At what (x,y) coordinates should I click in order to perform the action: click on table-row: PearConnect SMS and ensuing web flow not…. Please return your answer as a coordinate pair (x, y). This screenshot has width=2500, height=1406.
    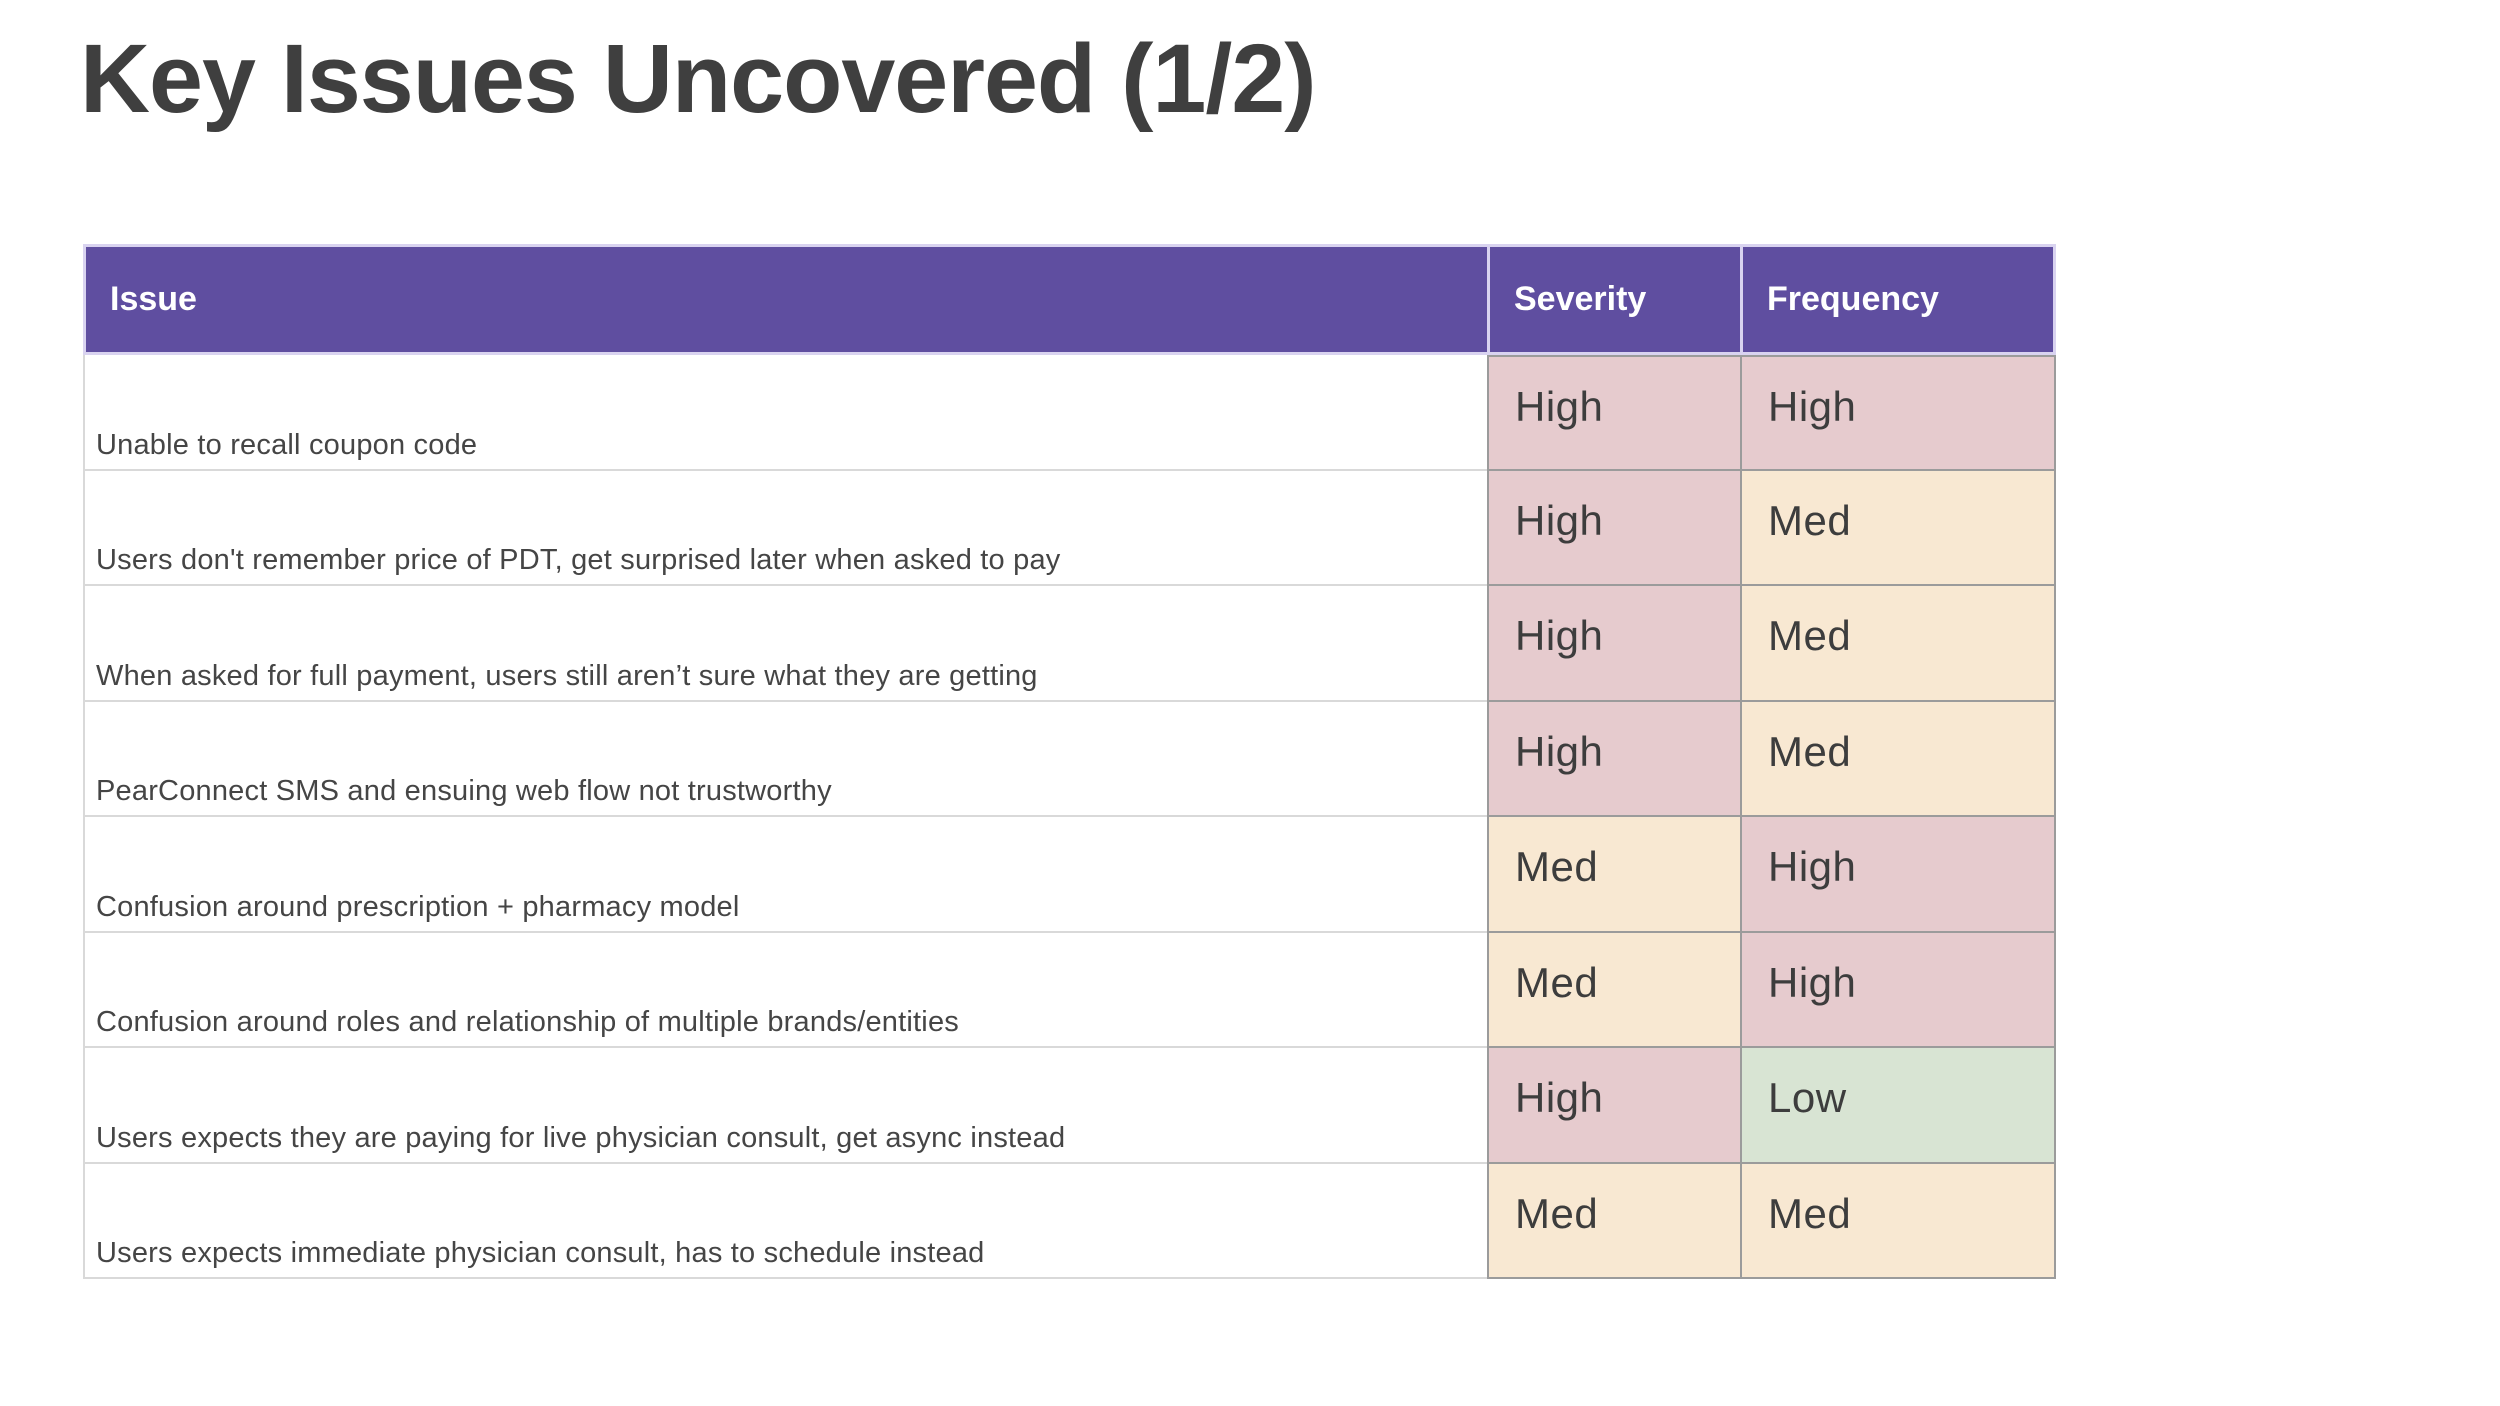
    Looking at the image, I should click on (1069, 759).